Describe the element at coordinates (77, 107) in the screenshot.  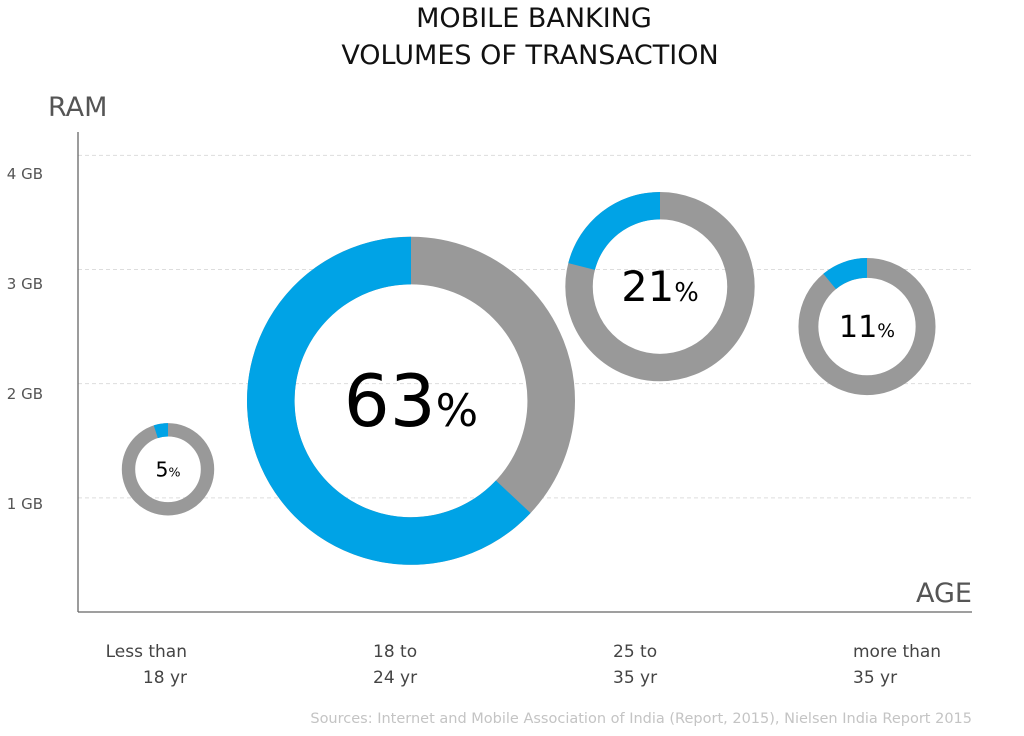
I see `y-axis-title: RAM` at that location.